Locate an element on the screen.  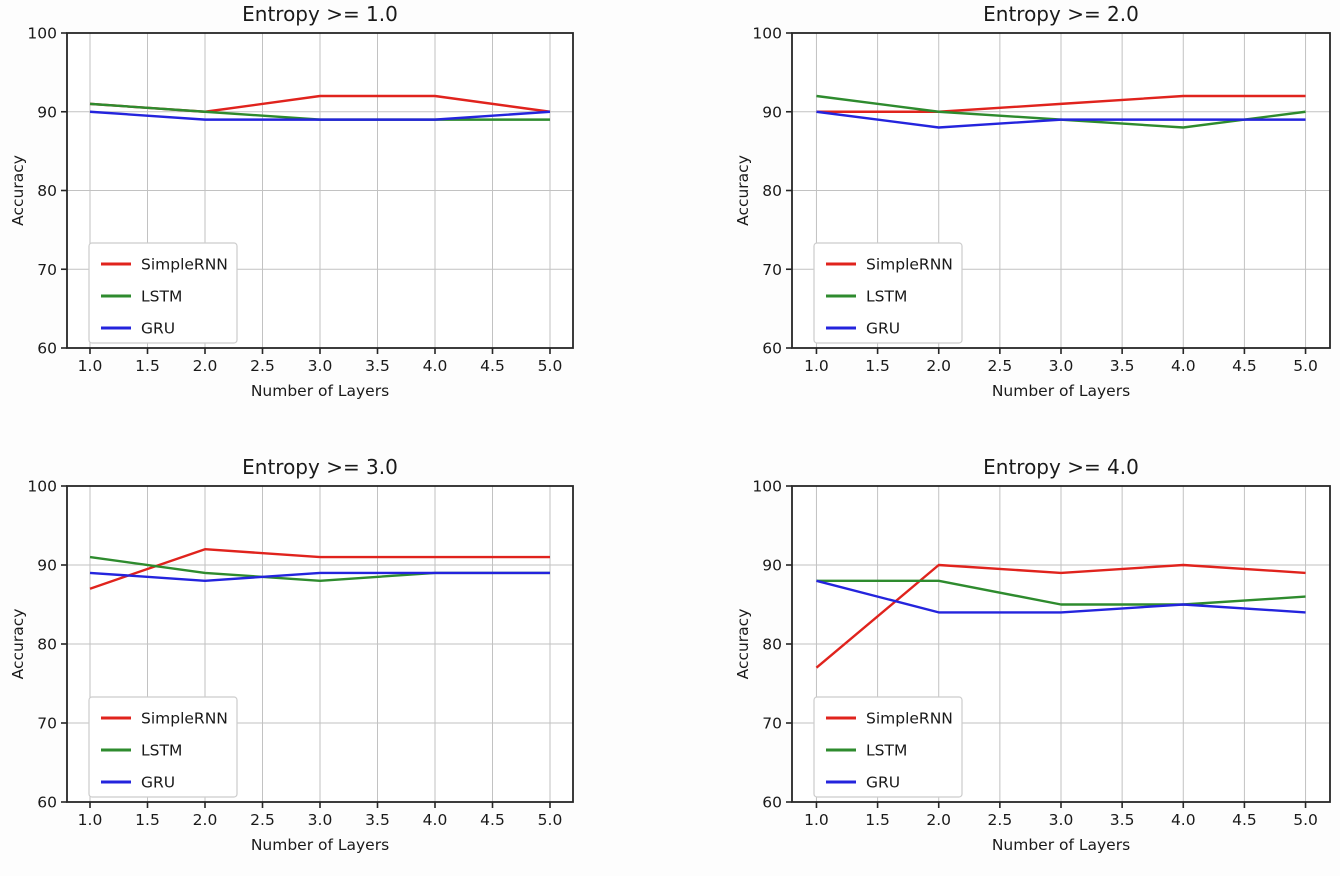
series-line-lstm is located at coordinates (1061, 592).